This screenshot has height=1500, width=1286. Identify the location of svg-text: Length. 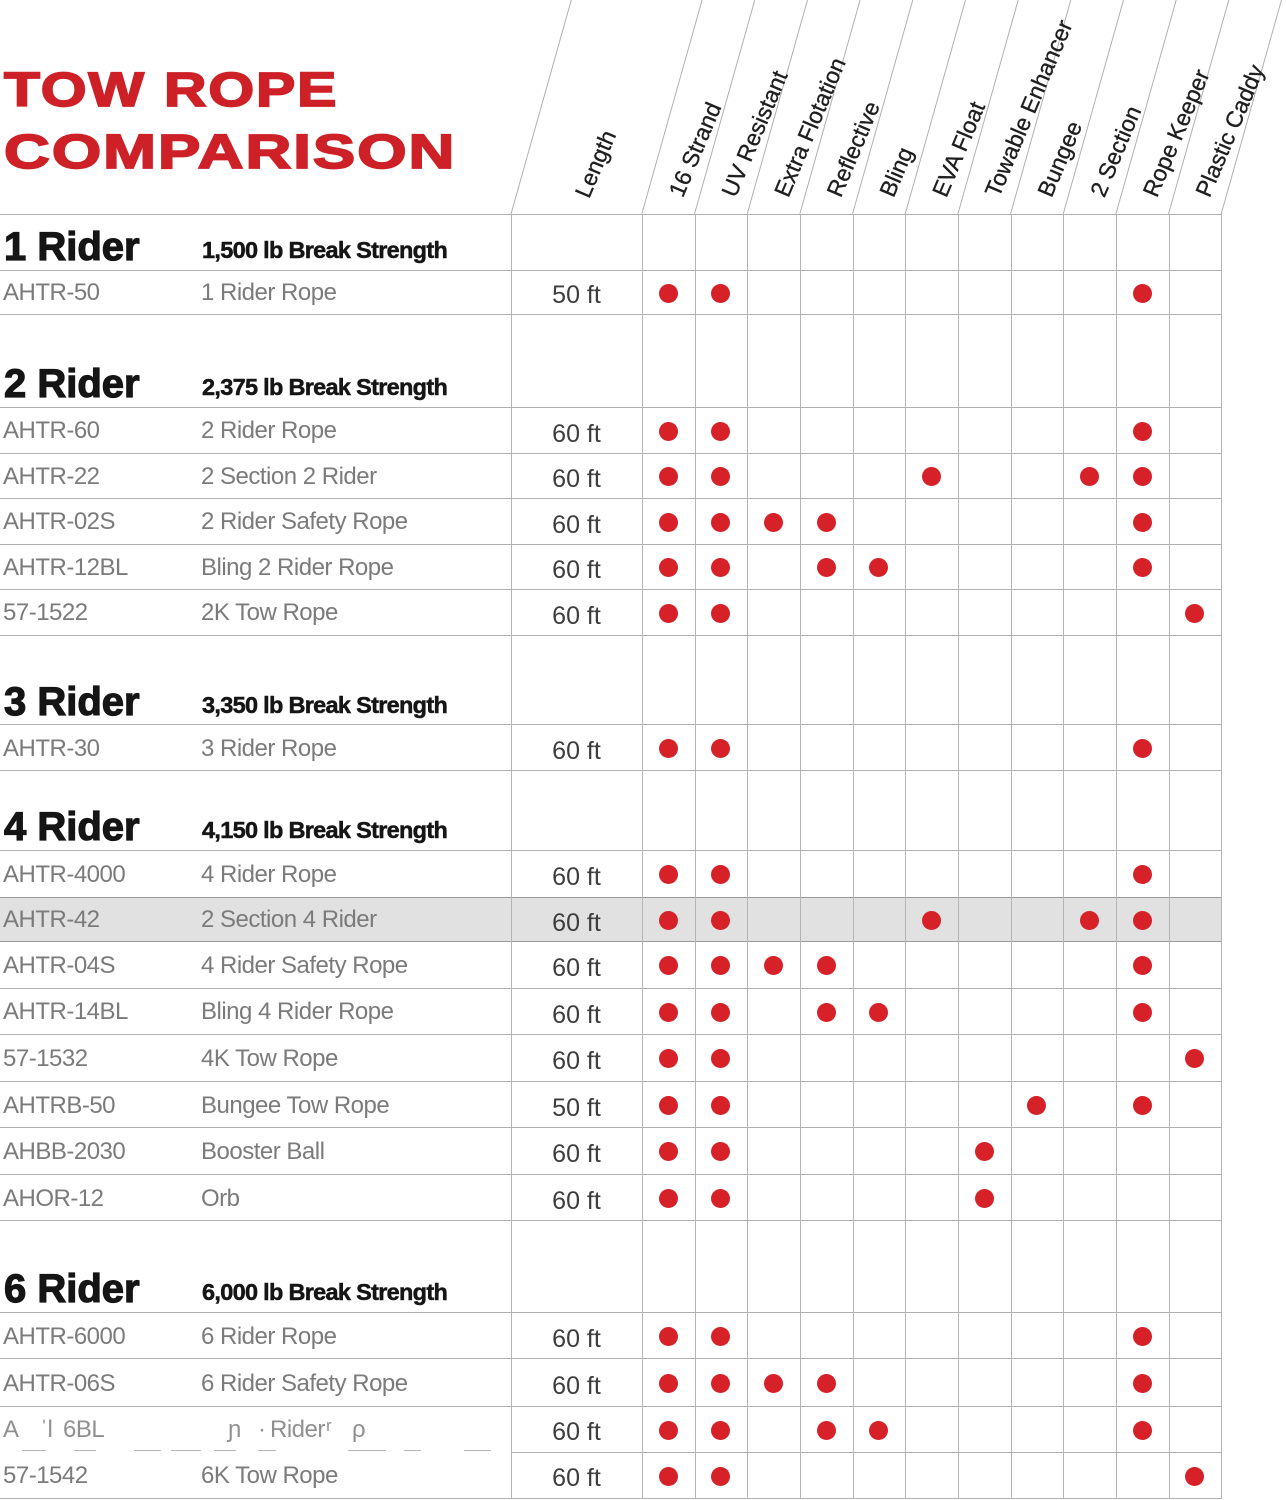
(595, 163).